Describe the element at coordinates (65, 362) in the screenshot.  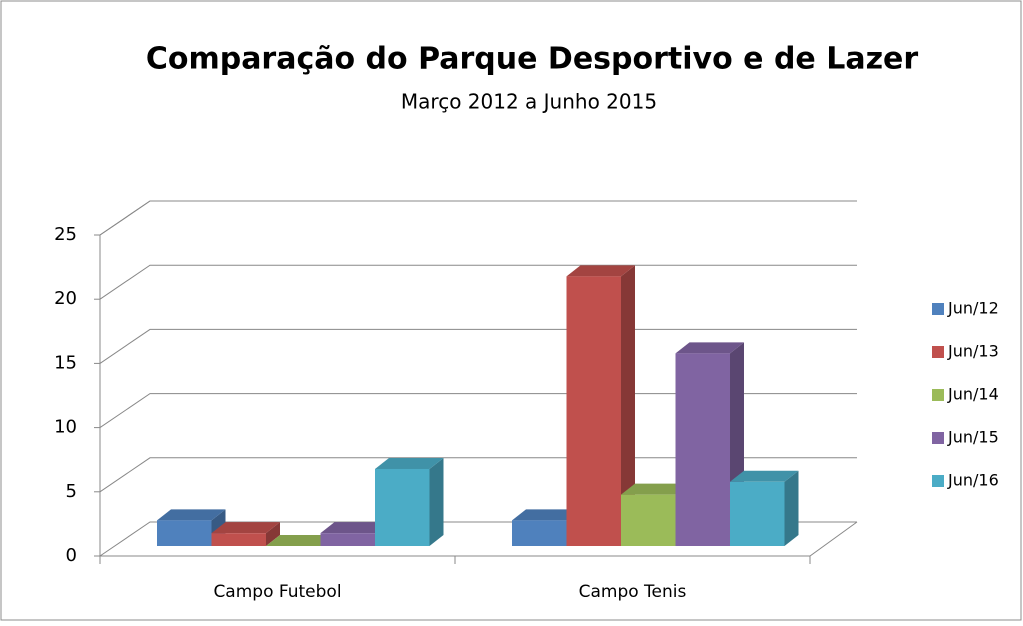
I see `y-tick-label: 15` at that location.